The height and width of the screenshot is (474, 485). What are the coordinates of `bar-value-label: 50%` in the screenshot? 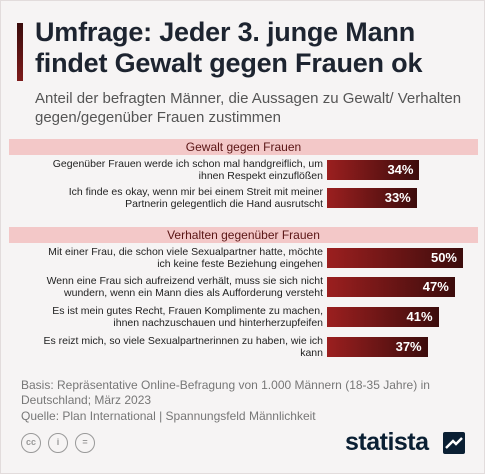 It's located at (443, 257).